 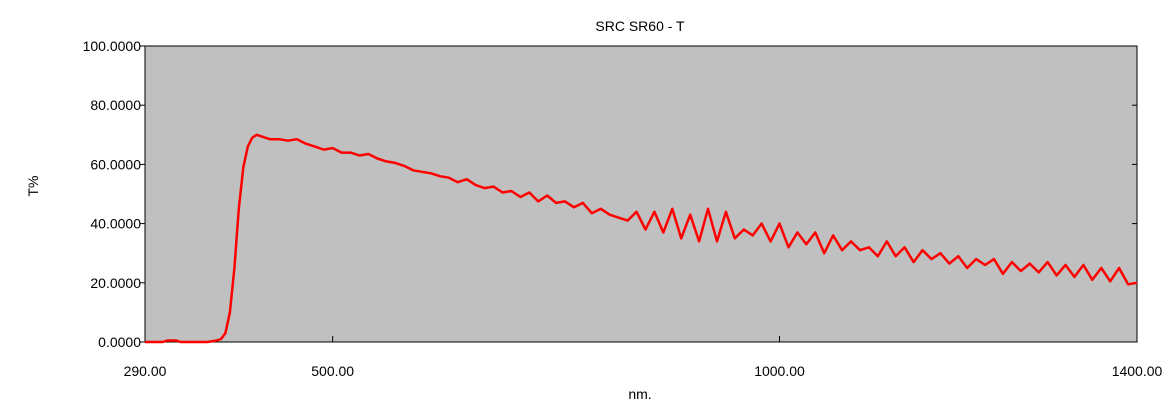 I want to click on y-tick-label: 100.0000, so click(x=112, y=46).